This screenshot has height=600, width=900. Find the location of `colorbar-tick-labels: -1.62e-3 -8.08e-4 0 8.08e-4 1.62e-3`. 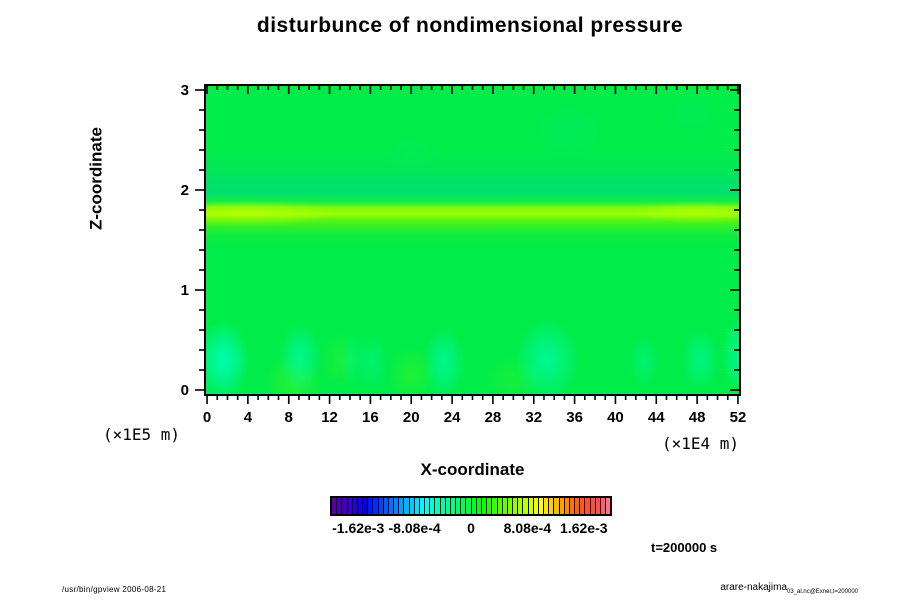

colorbar-tick-labels: -1.62e-3 -8.08e-4 0 8.08e-4 1.62e-3 is located at coordinates (471, 528).